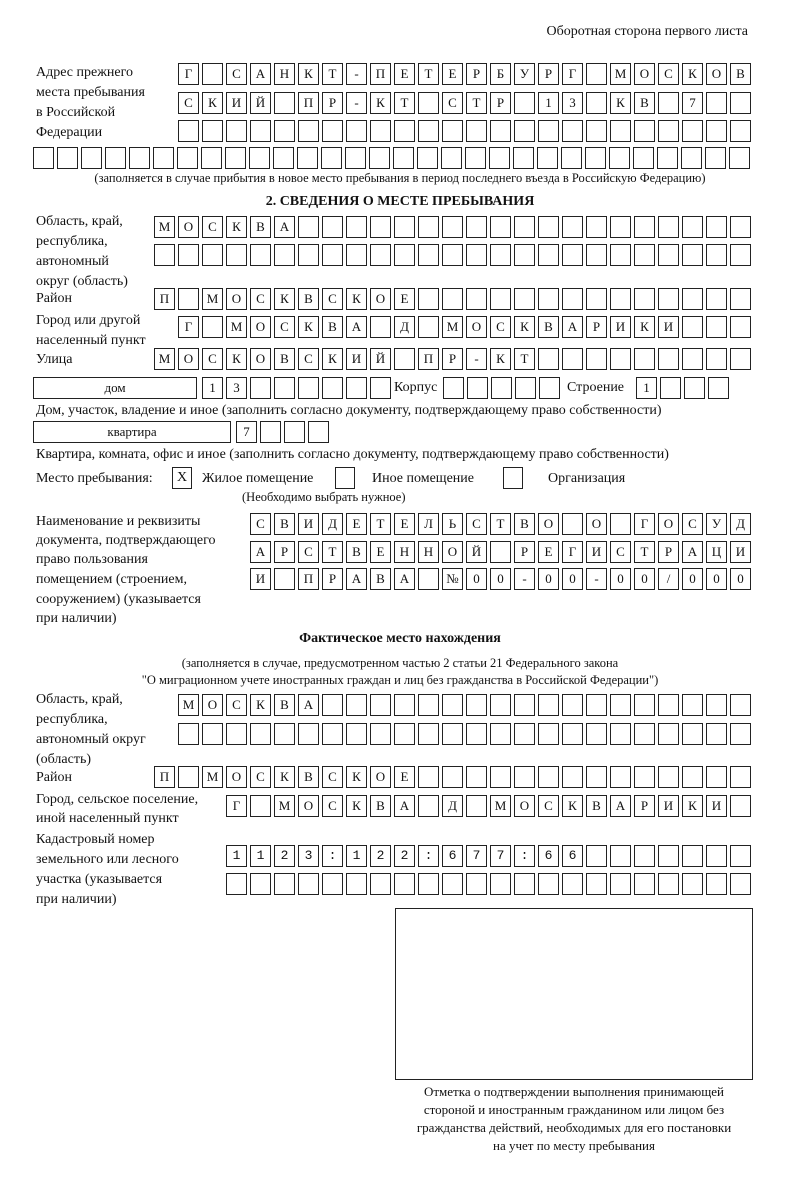 Image resolution: width=800 pixels, height=1180 pixels. Describe the element at coordinates (380, 359) in the screenshot. I see `char-cell: Й` at that location.